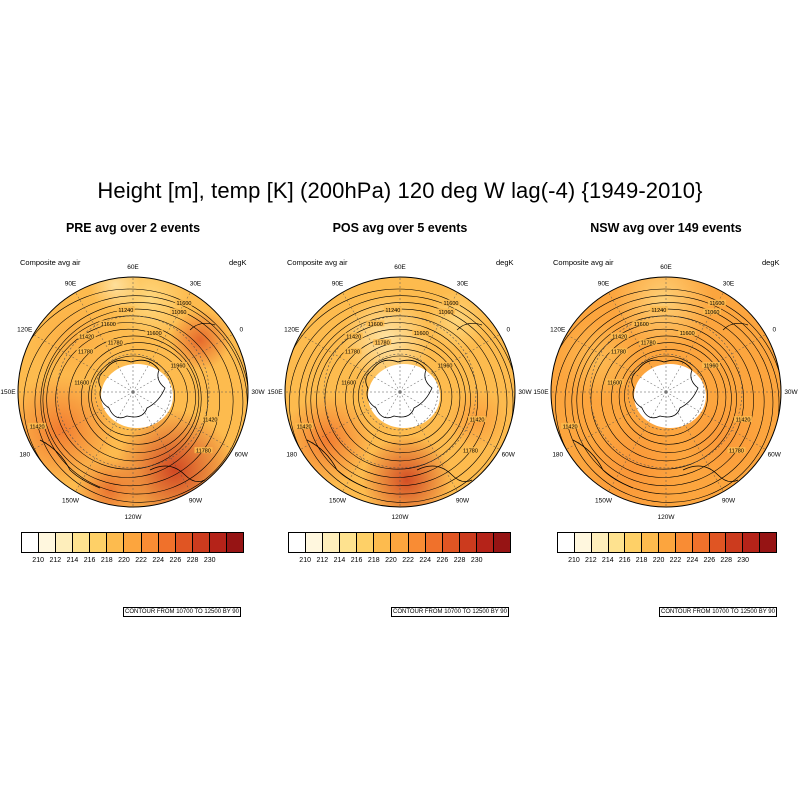 This screenshot has height=800, width=800. What do you see at coordinates (242, 455) in the screenshot?
I see `longitude-label: 60W` at bounding box center [242, 455].